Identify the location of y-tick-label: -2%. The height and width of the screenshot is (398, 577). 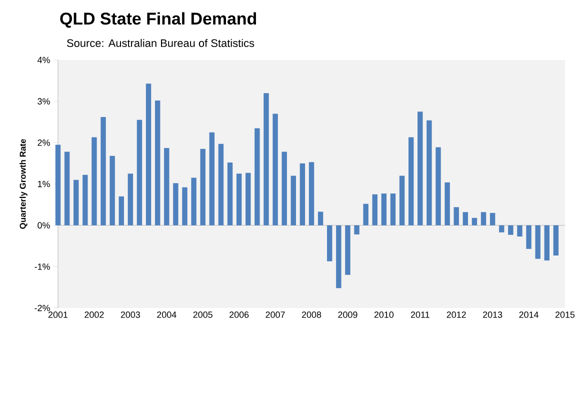
(42, 308).